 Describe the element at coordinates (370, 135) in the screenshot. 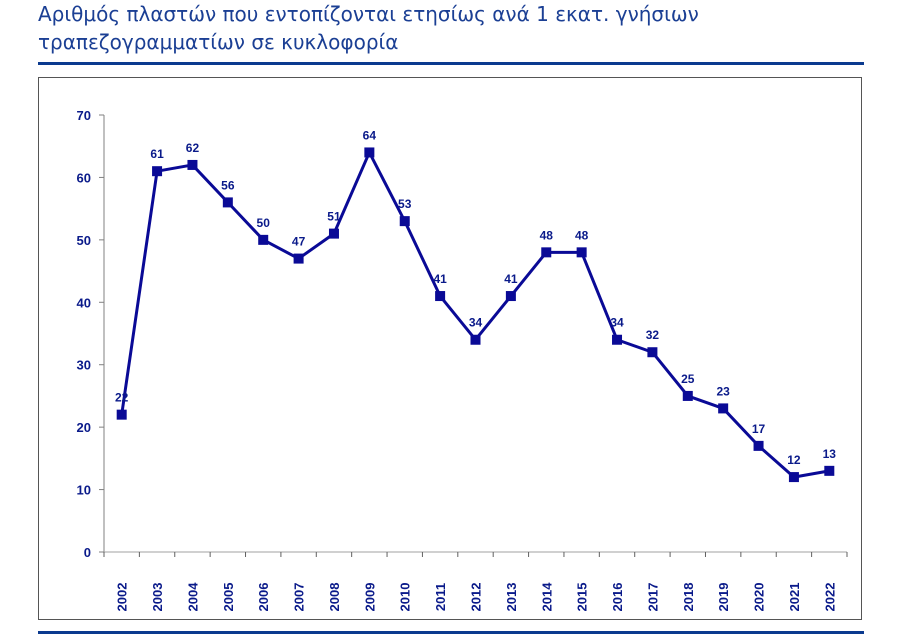

I see `data-label: 64` at that location.